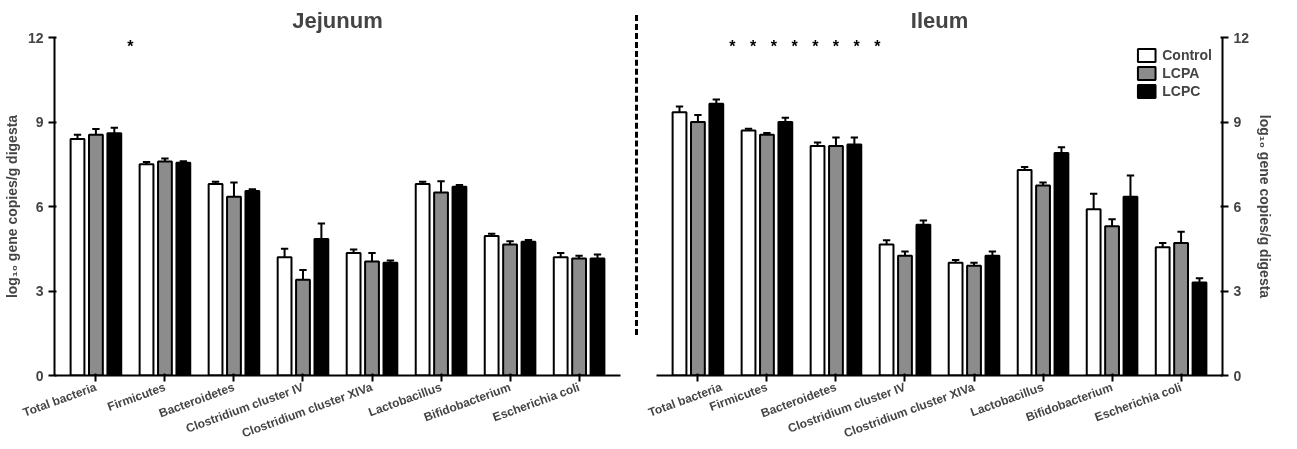 Image resolution: width=1297 pixels, height=449 pixels. What do you see at coordinates (1237, 122) in the screenshot?
I see `y2-tick-label: 9` at bounding box center [1237, 122].